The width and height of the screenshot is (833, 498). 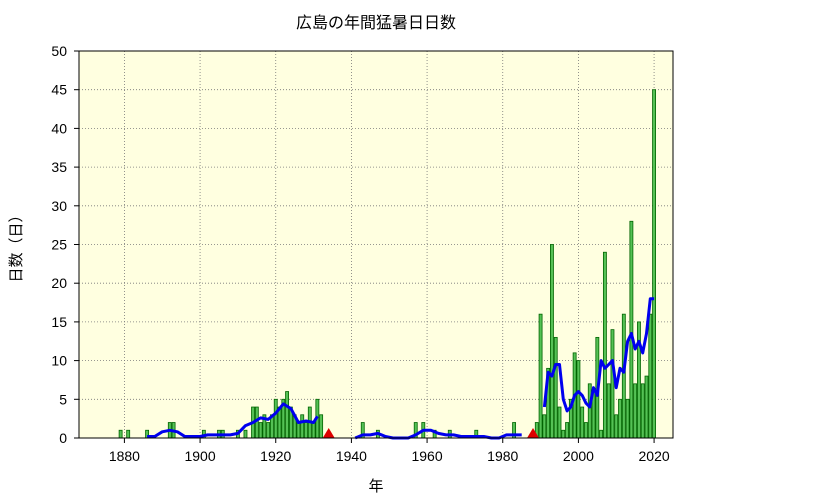 I want to click on y-tick-label: 45, so click(x=59, y=90).